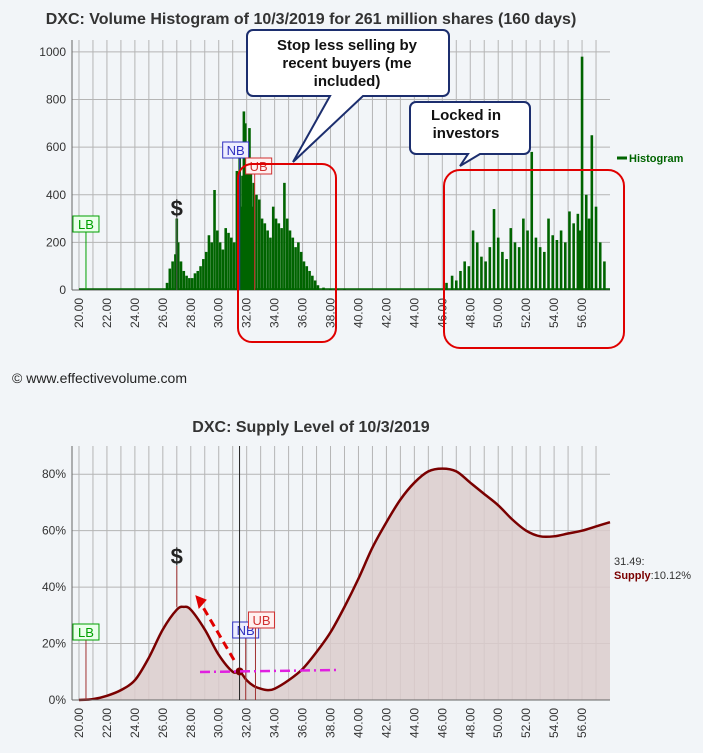 This screenshot has height=753, width=703. I want to click on x-tick-label: 50.00, so click(498, 723).